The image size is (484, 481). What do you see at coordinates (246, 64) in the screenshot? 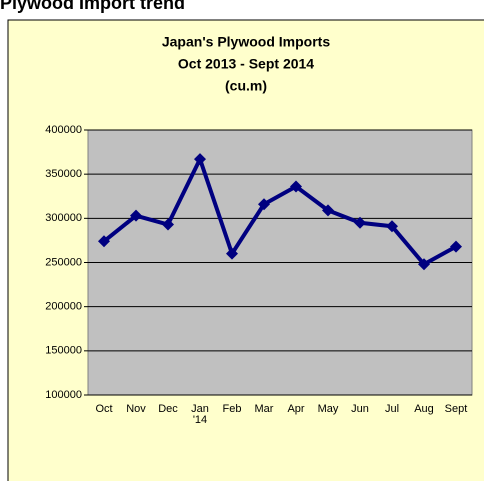
I see `chart-title: Oct 2013 - Sept 2014` at bounding box center [246, 64].